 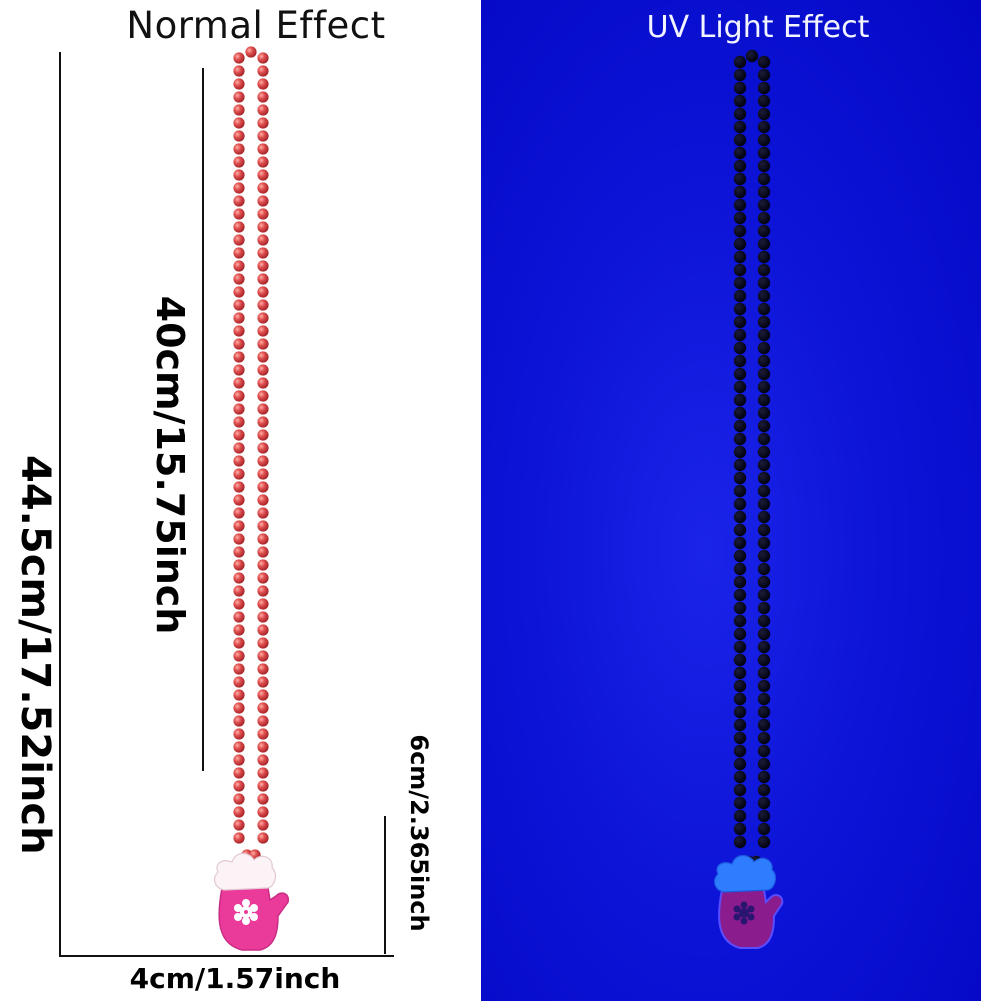 What do you see at coordinates (252, 901) in the screenshot?
I see `mitten-pendant-normal` at bounding box center [252, 901].